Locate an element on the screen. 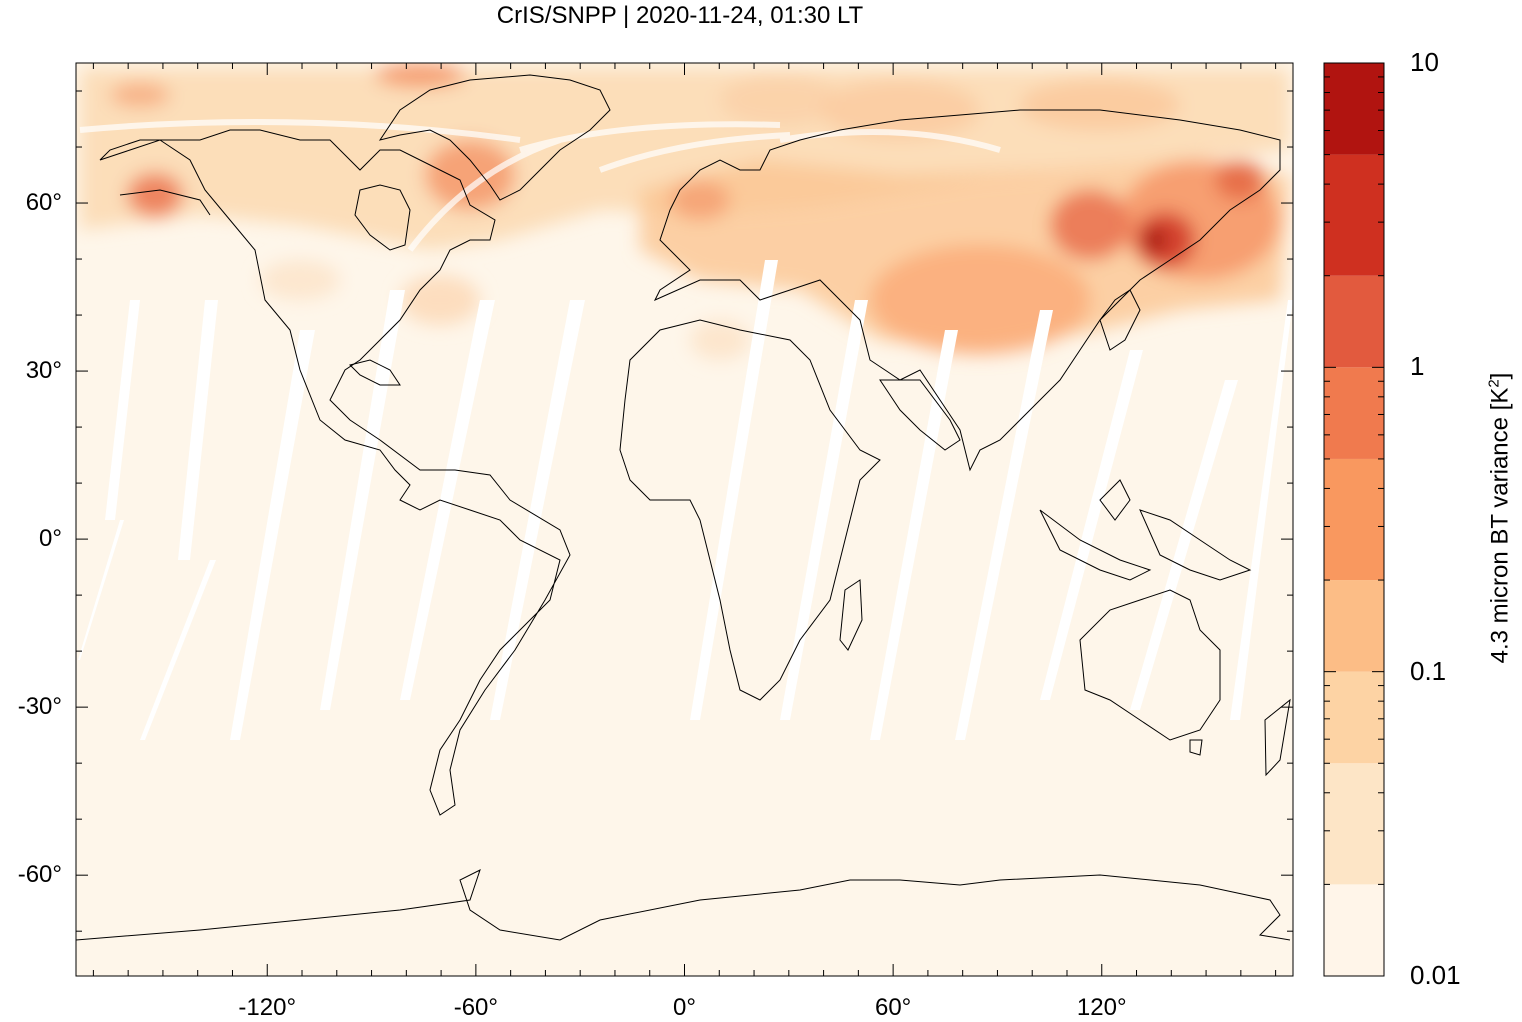 The width and height of the screenshot is (1522, 1022). y-tick-label: -60° is located at coordinates (39, 875).